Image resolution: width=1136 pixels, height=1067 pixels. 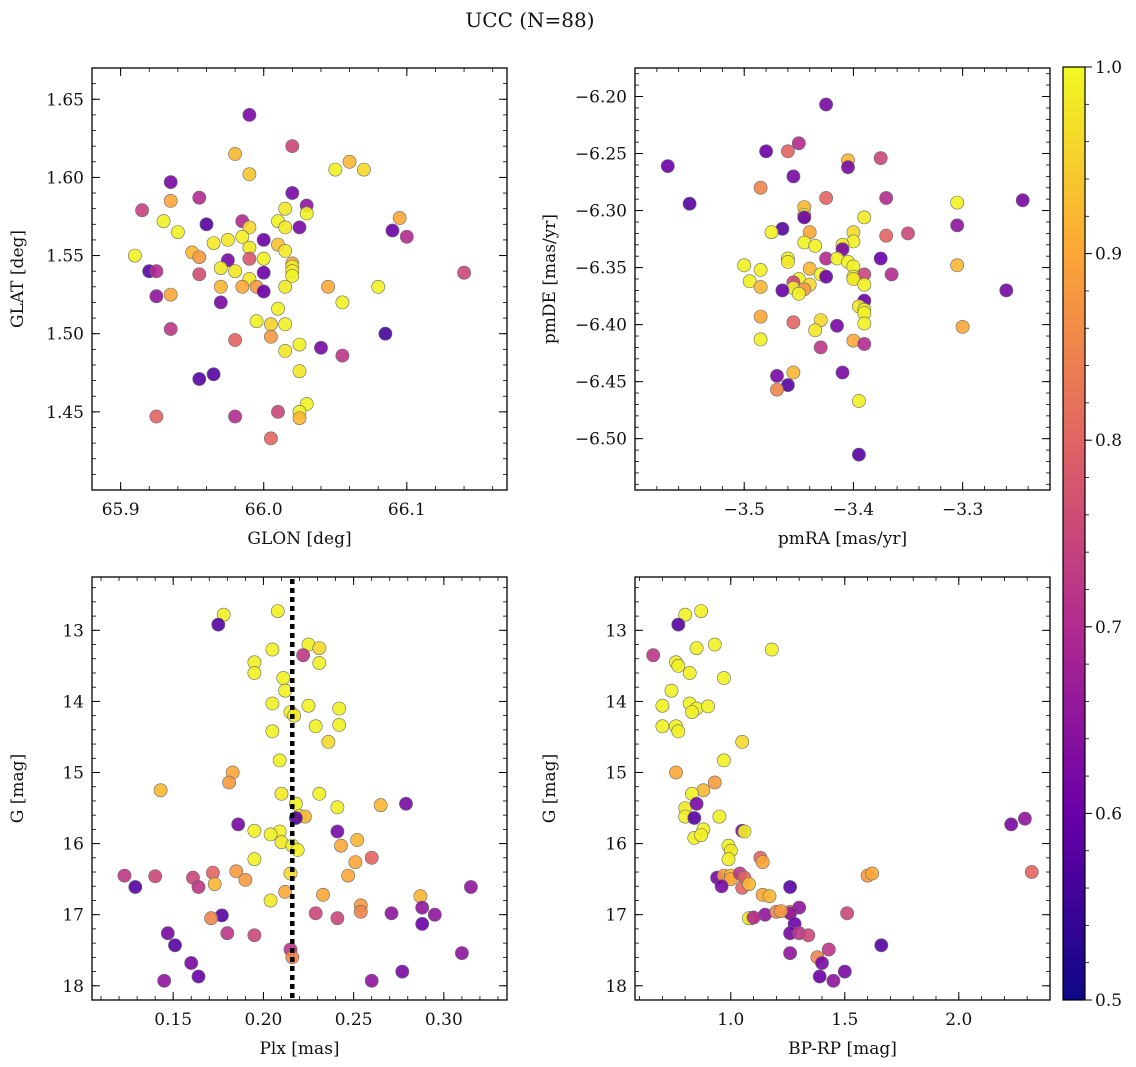 What do you see at coordinates (1108, 1001) in the screenshot?
I see `colorbar-tick-label: 0.5` at bounding box center [1108, 1001].